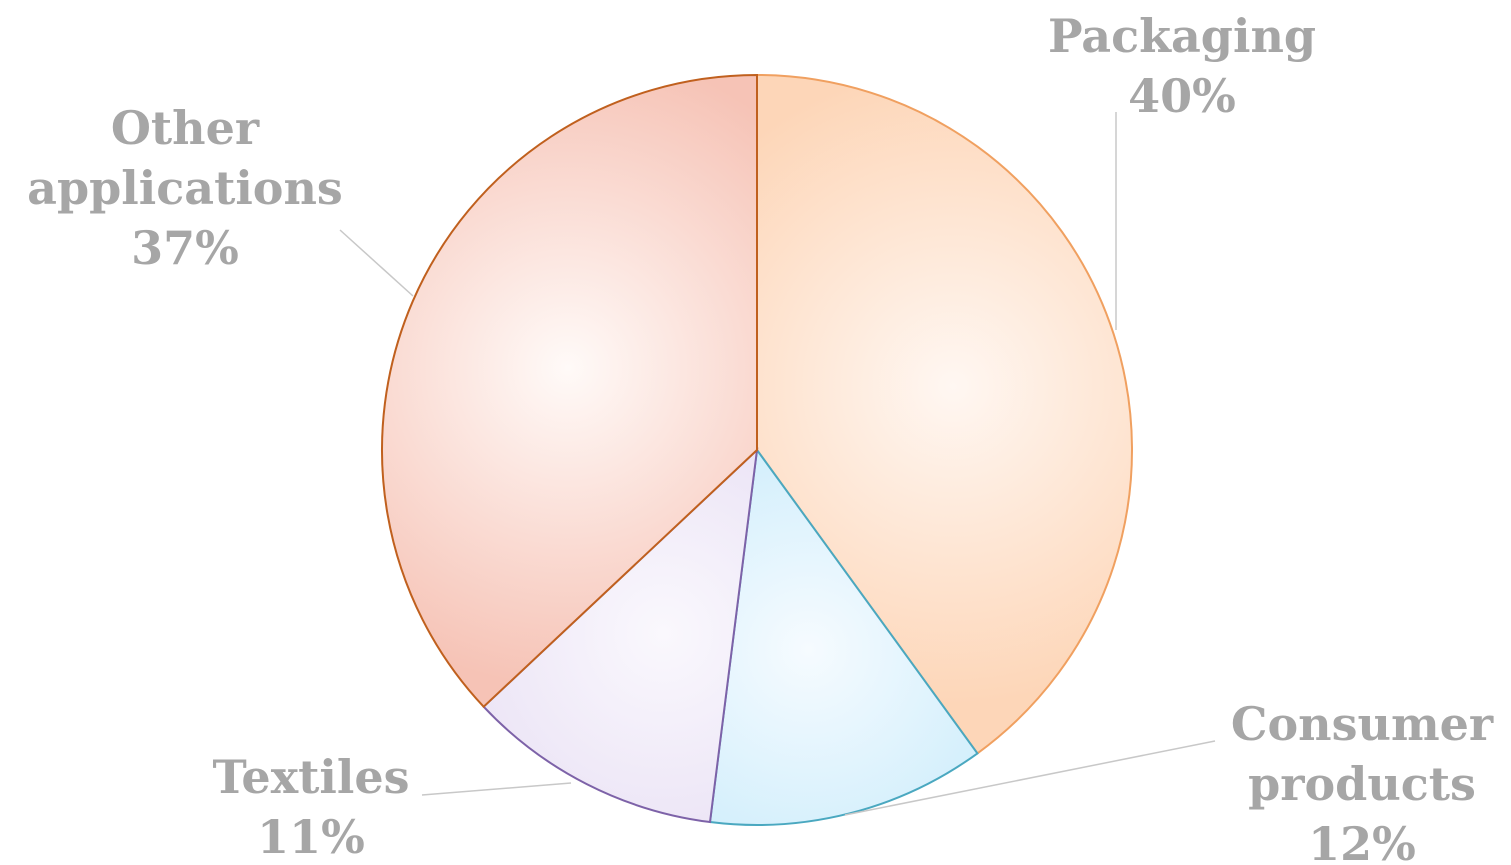 The width and height of the screenshot is (1511, 865). What do you see at coordinates (620, 635) in the screenshot?
I see `slice-textiles` at bounding box center [620, 635].